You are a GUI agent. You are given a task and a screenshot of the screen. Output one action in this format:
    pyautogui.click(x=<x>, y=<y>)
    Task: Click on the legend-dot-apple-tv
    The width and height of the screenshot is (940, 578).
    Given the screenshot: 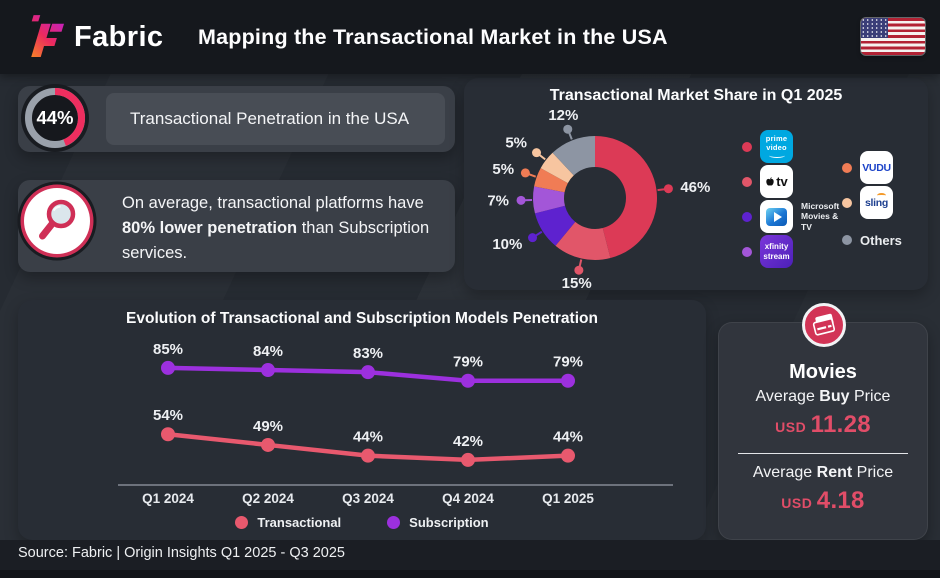 What is the action you would take?
    pyautogui.click(x=747, y=181)
    